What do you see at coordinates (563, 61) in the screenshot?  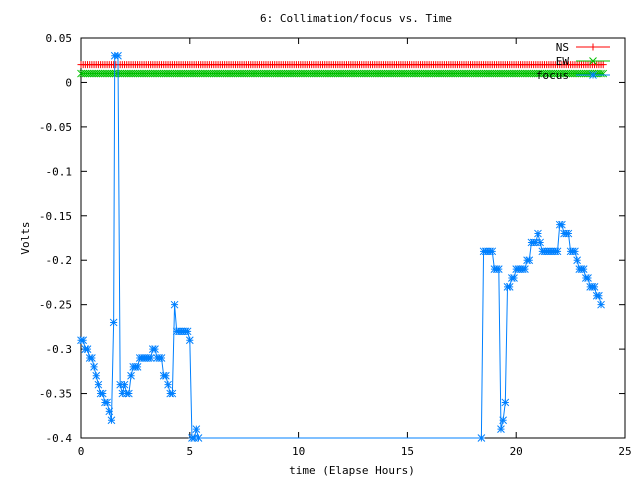 I see `legend-label-ew: EW` at bounding box center [563, 61].